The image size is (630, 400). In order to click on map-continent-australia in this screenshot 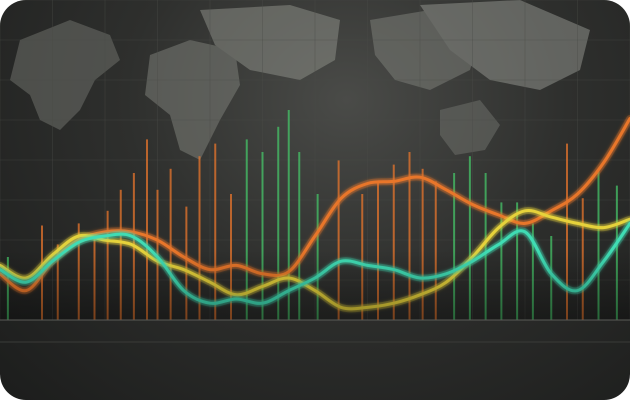, I will do `click(470, 127)`.